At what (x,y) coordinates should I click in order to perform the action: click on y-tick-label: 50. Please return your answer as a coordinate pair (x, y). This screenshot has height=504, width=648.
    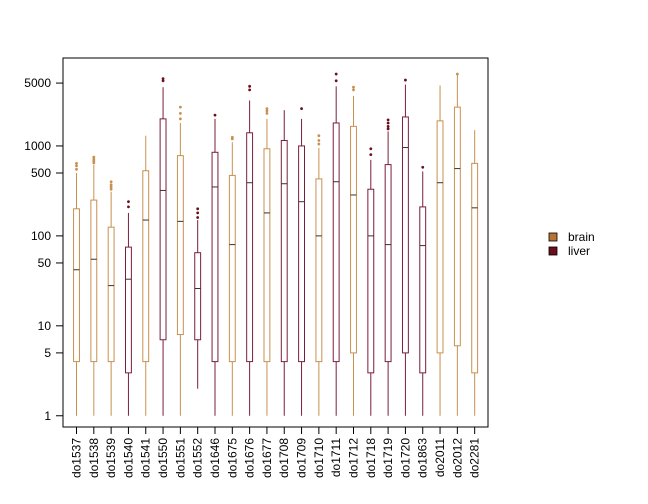
    Looking at the image, I should click on (45, 263).